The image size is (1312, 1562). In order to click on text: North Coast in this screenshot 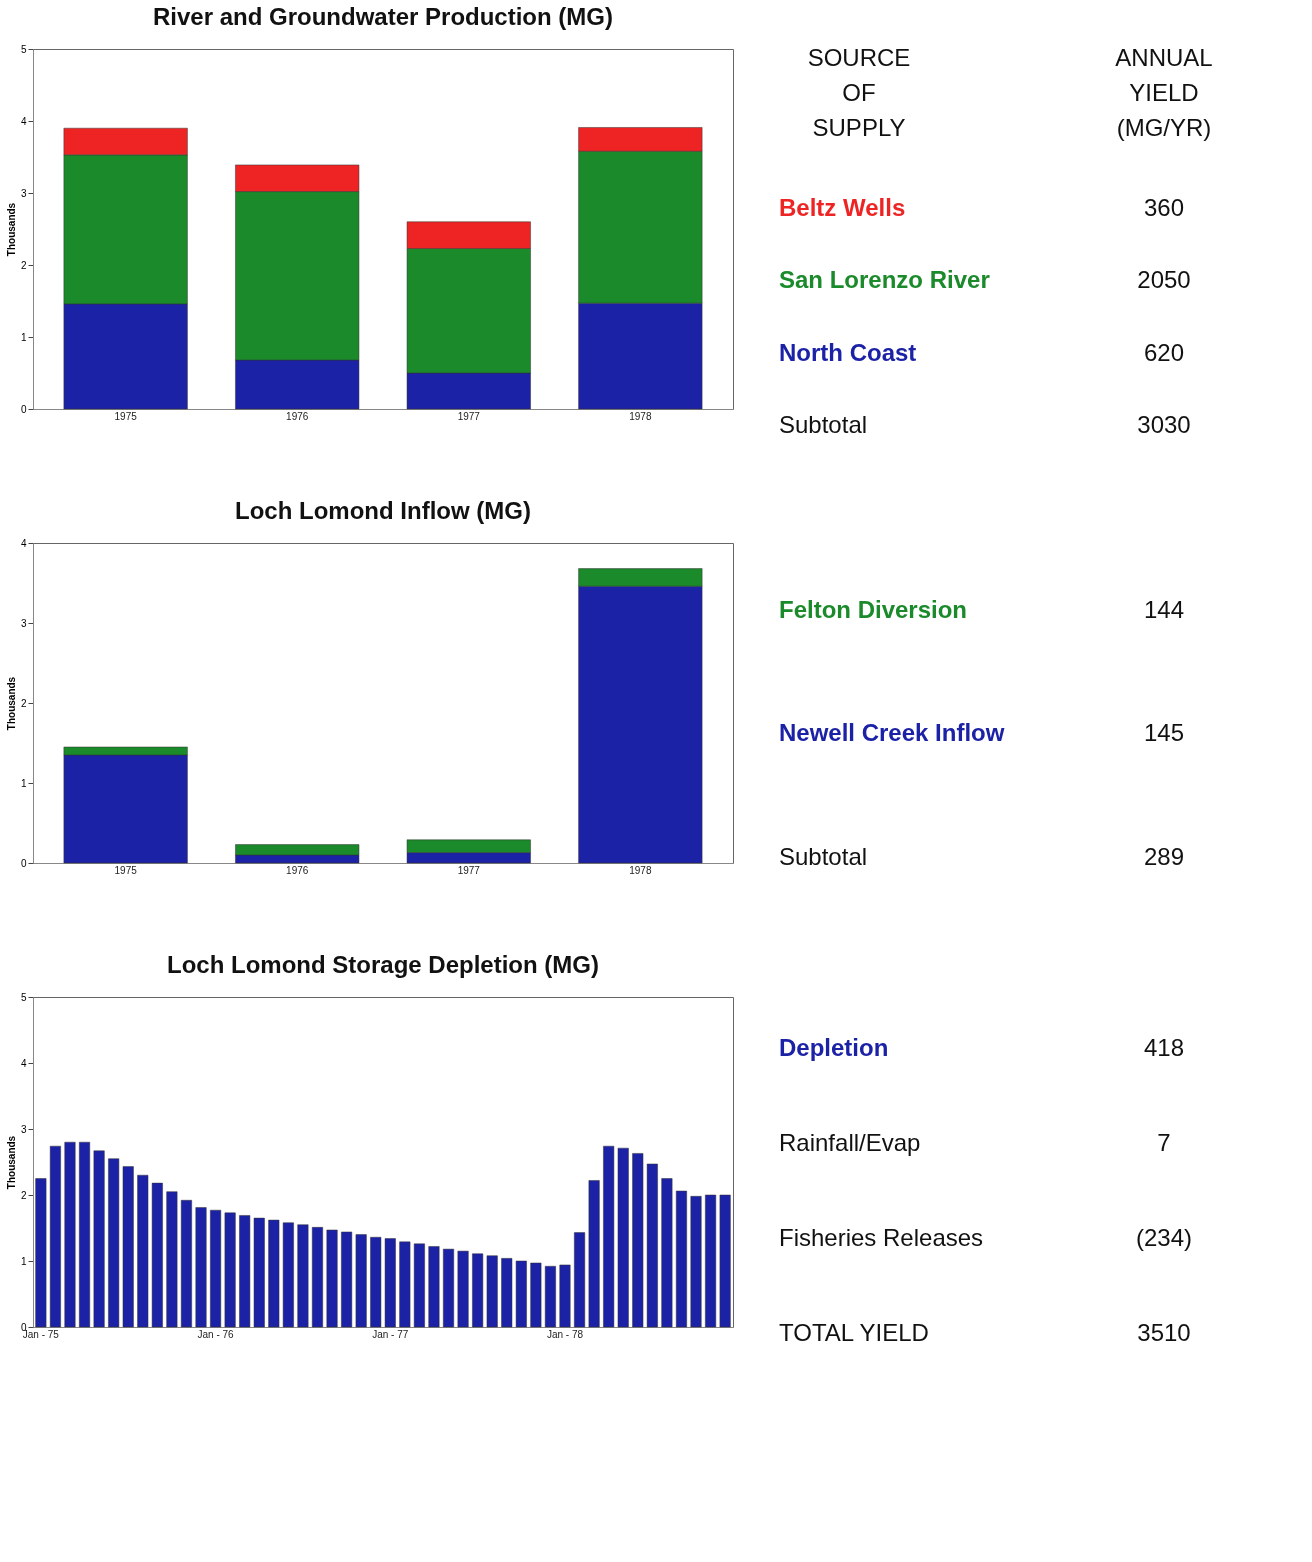, I will do `click(848, 352)`.